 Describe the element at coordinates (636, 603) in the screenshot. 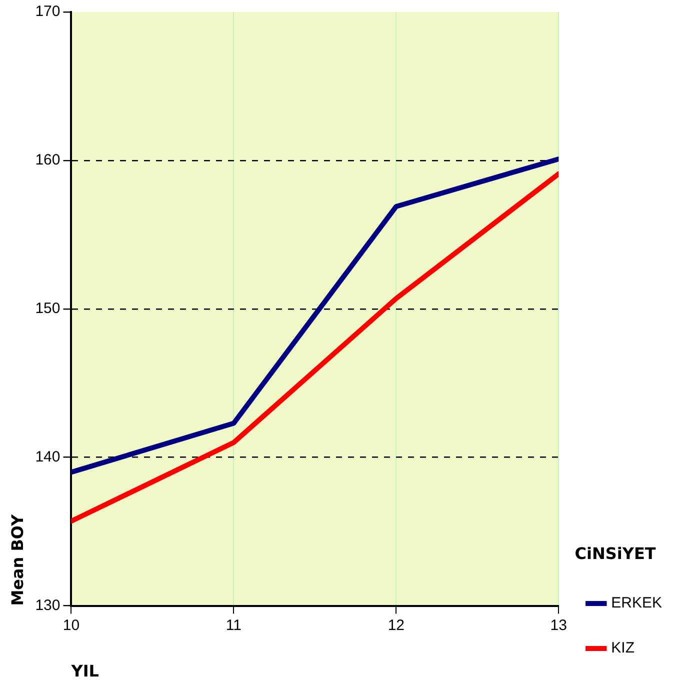

I see `legend-label: ERKEK` at that location.